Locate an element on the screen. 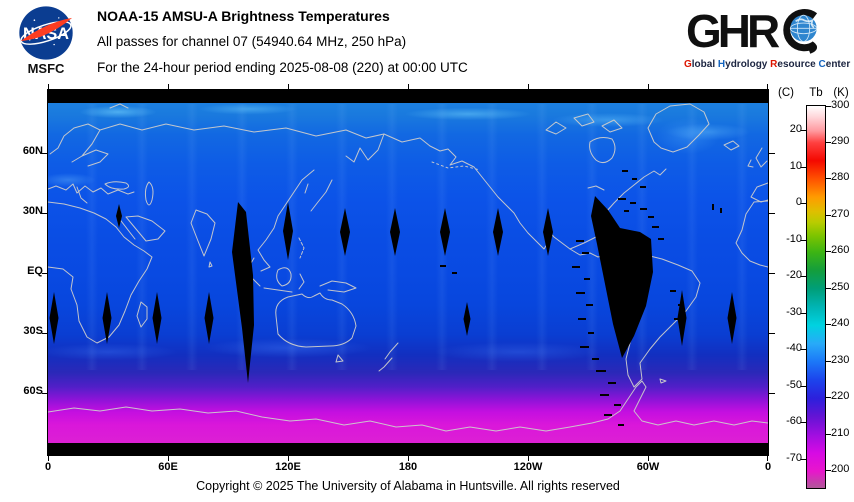 Image resolution: width=854 pixels, height=502 pixels. cbar-k-220: 220 is located at coordinates (840, 396).